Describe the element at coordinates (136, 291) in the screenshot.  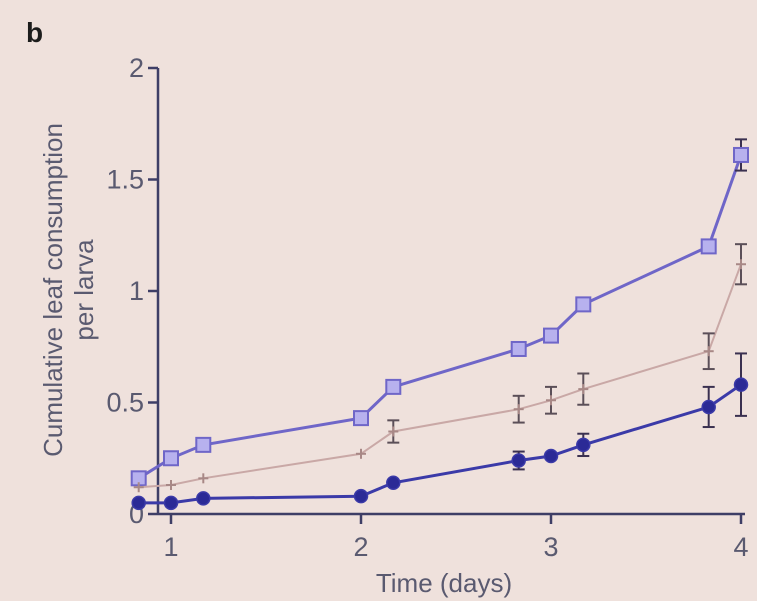
I see `y-tick-label: 1` at that location.